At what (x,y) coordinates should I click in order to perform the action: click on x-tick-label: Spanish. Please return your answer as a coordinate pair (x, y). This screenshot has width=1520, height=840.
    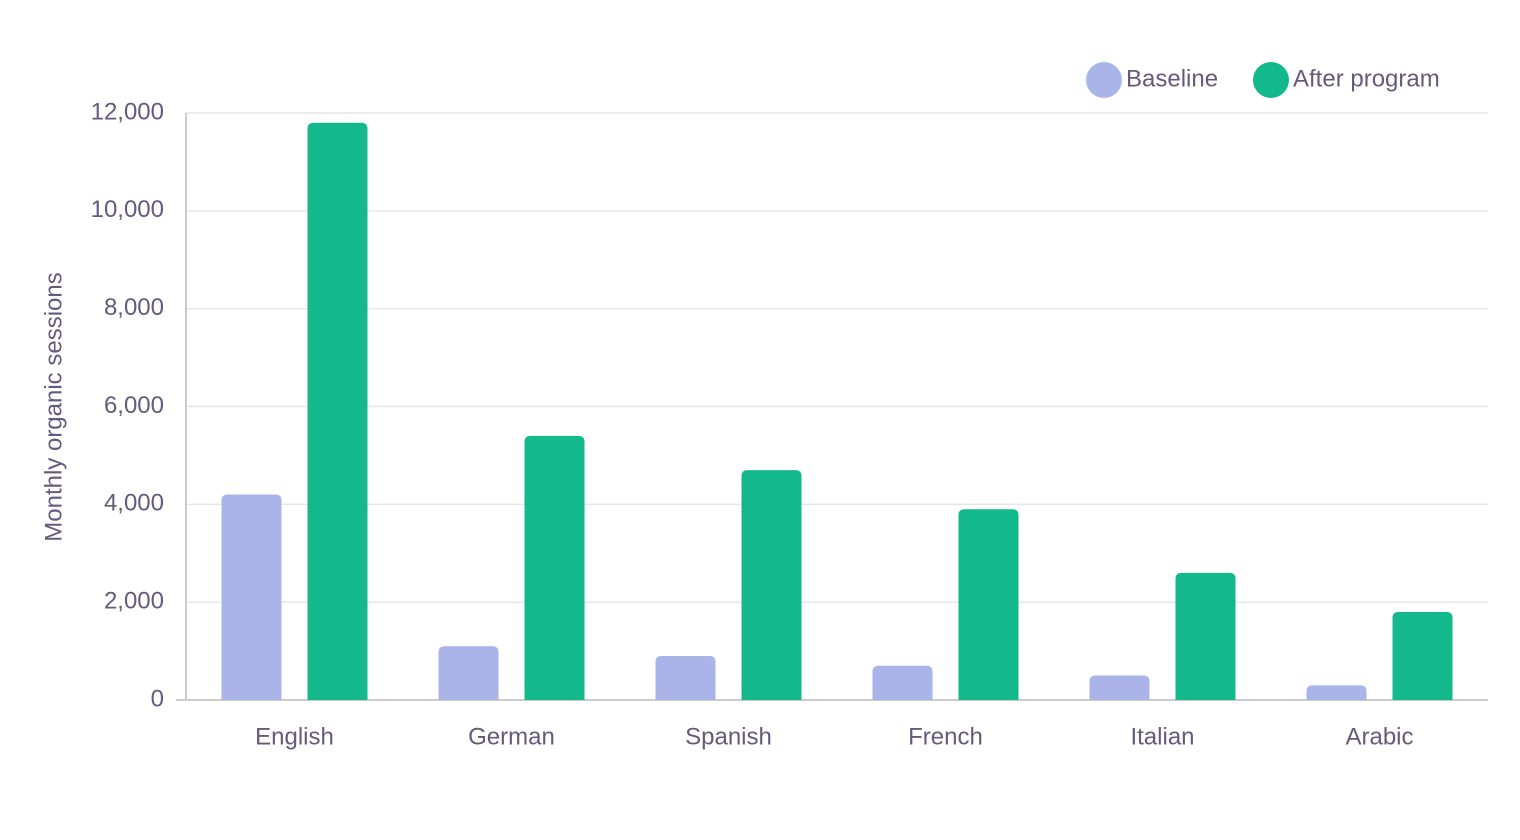
    Looking at the image, I should click on (728, 736).